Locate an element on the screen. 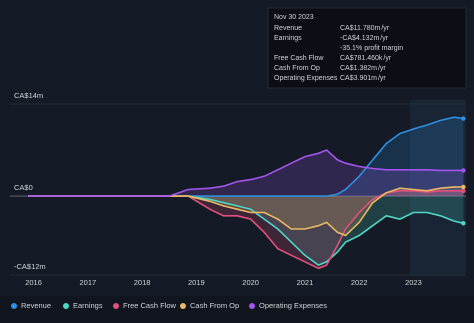  y-tick-label: CA$14m is located at coordinates (28, 95).